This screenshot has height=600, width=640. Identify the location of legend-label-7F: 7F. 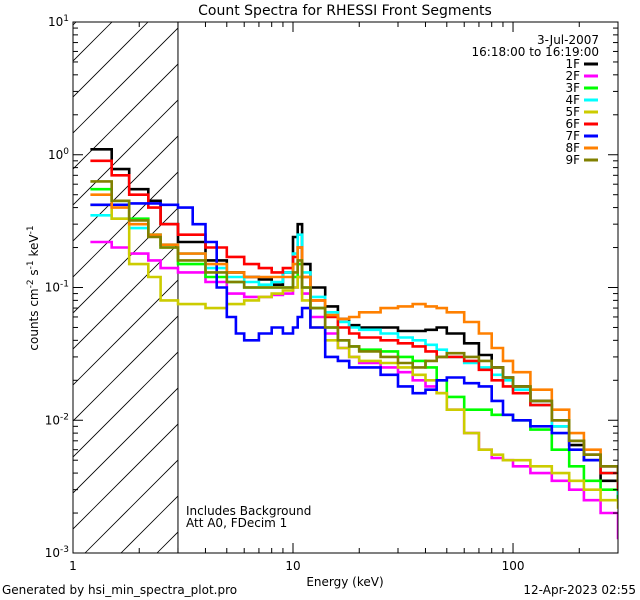
(572, 136).